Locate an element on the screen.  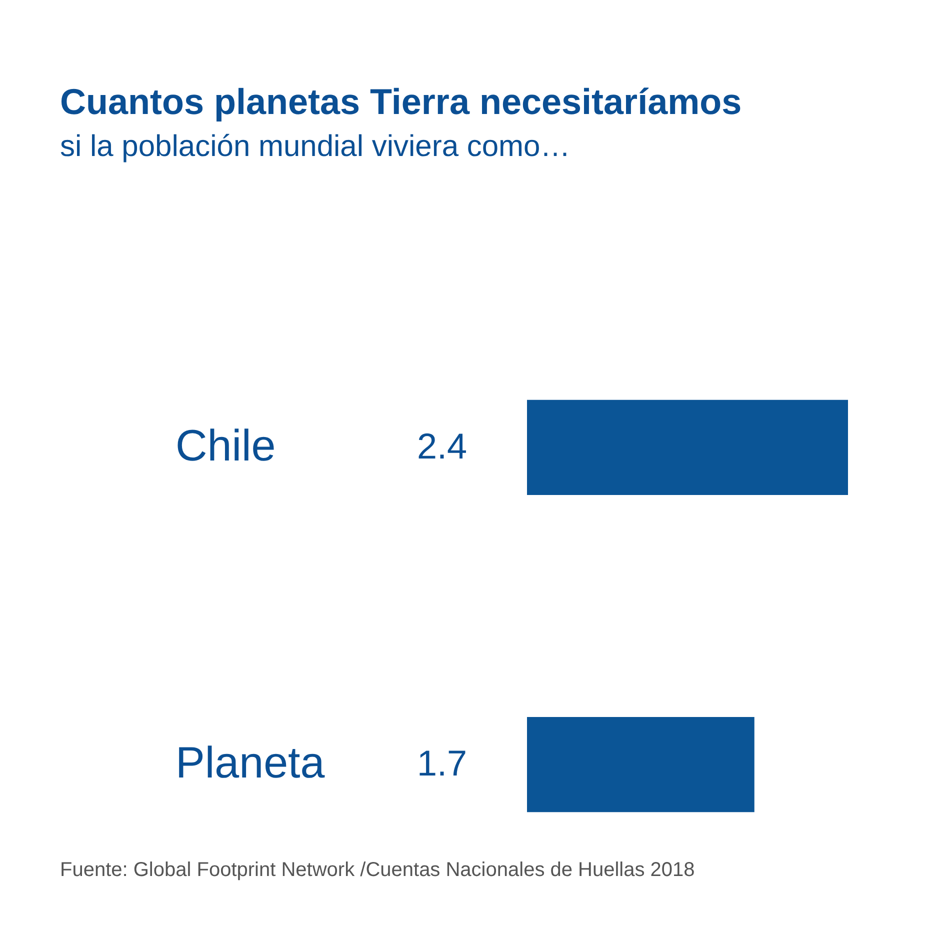
annotation: Fuente: Global Footprint Network /Cuentas Nacionales de Huellas 2018 is located at coordinates (377, 870).